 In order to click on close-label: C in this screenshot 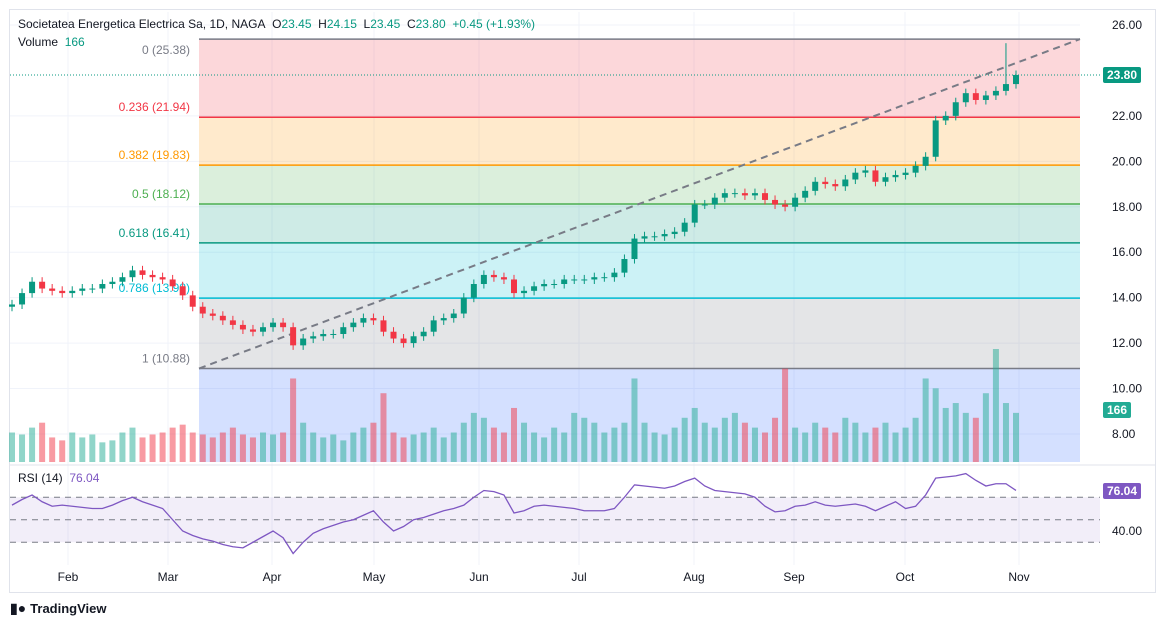, I will do `click(411, 24)`.